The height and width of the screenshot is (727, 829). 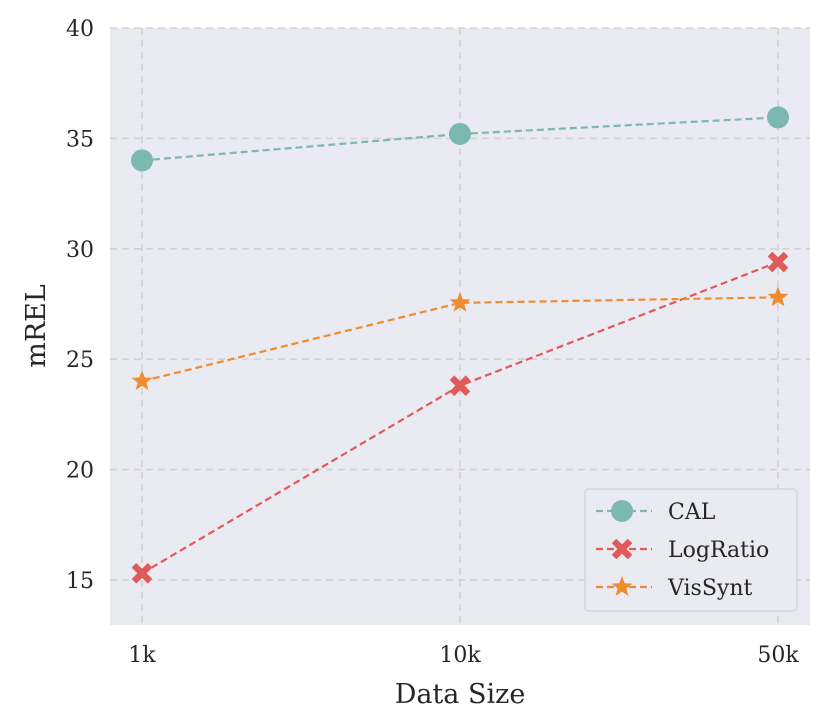 I want to click on y-tick-label: 20, so click(x=80, y=471).